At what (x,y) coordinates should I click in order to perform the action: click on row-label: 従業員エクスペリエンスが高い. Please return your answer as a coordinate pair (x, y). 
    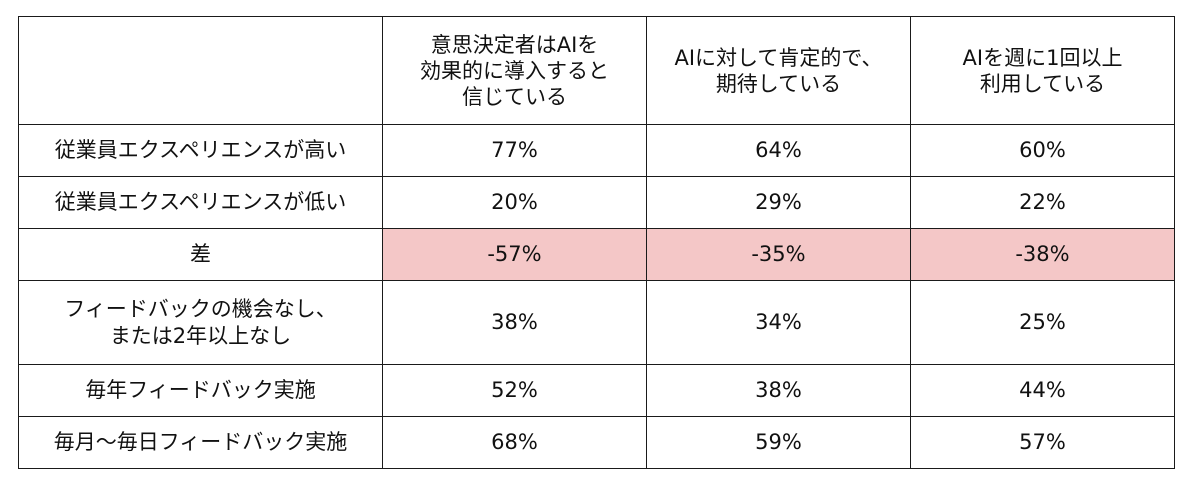
    Looking at the image, I should click on (200, 150).